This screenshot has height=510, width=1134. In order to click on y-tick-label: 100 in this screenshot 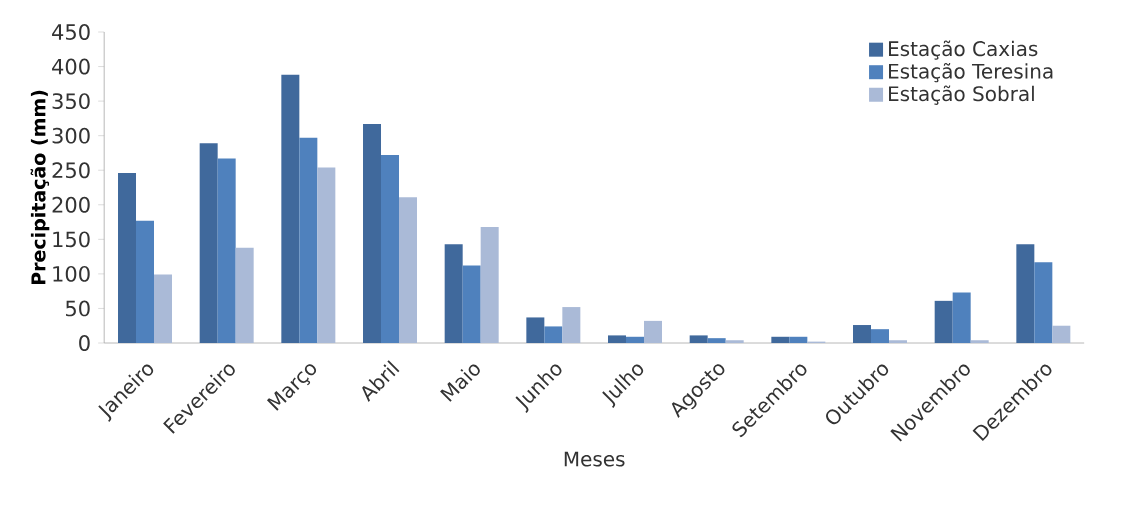, I will do `click(71, 273)`.